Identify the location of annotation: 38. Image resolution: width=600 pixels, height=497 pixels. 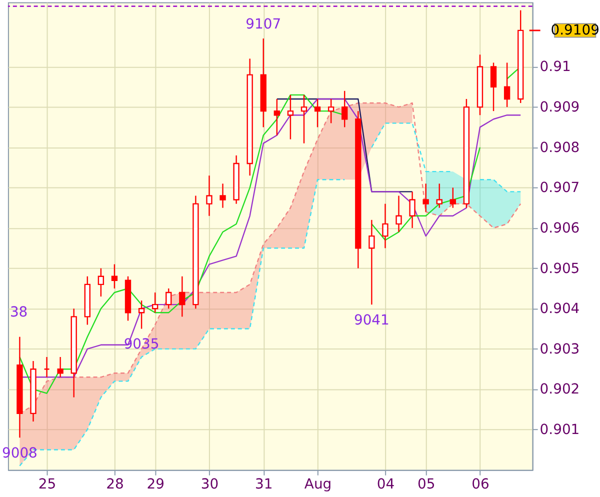
(19, 312).